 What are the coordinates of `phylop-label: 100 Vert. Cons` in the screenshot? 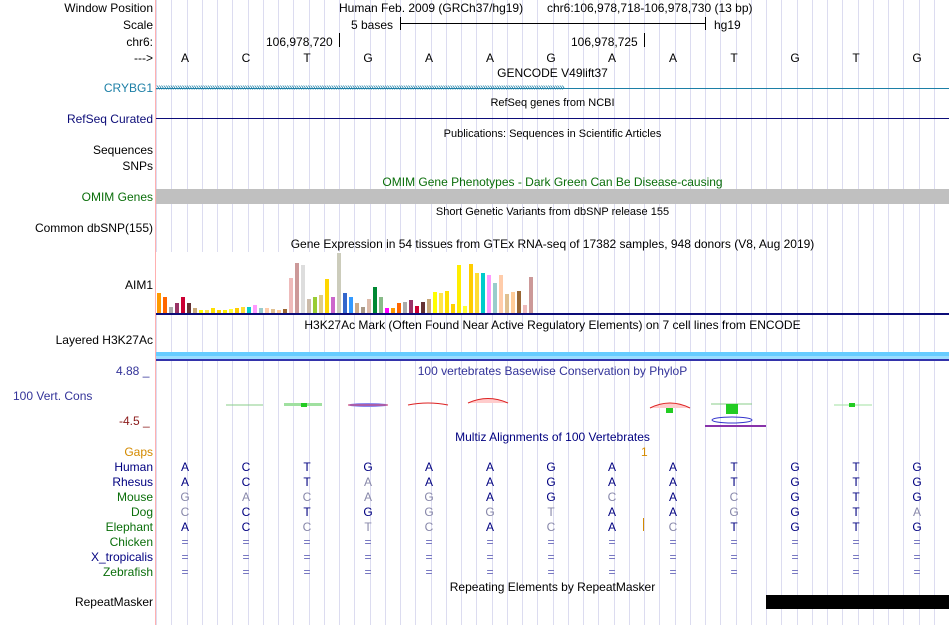 It's located at (53, 396).